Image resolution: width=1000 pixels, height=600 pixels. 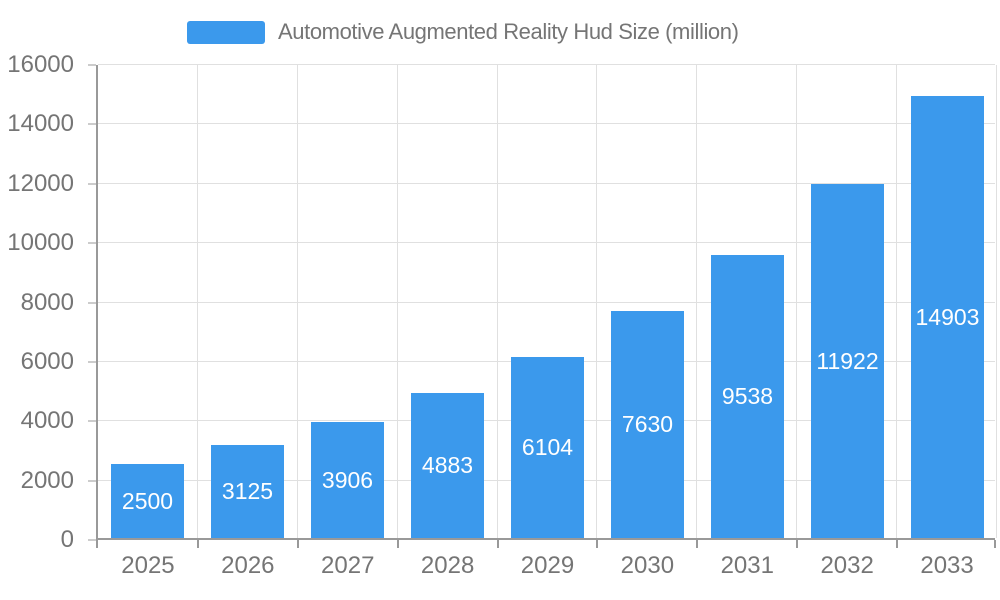 I want to click on y-tick-label: 4000, so click(x=47, y=421).